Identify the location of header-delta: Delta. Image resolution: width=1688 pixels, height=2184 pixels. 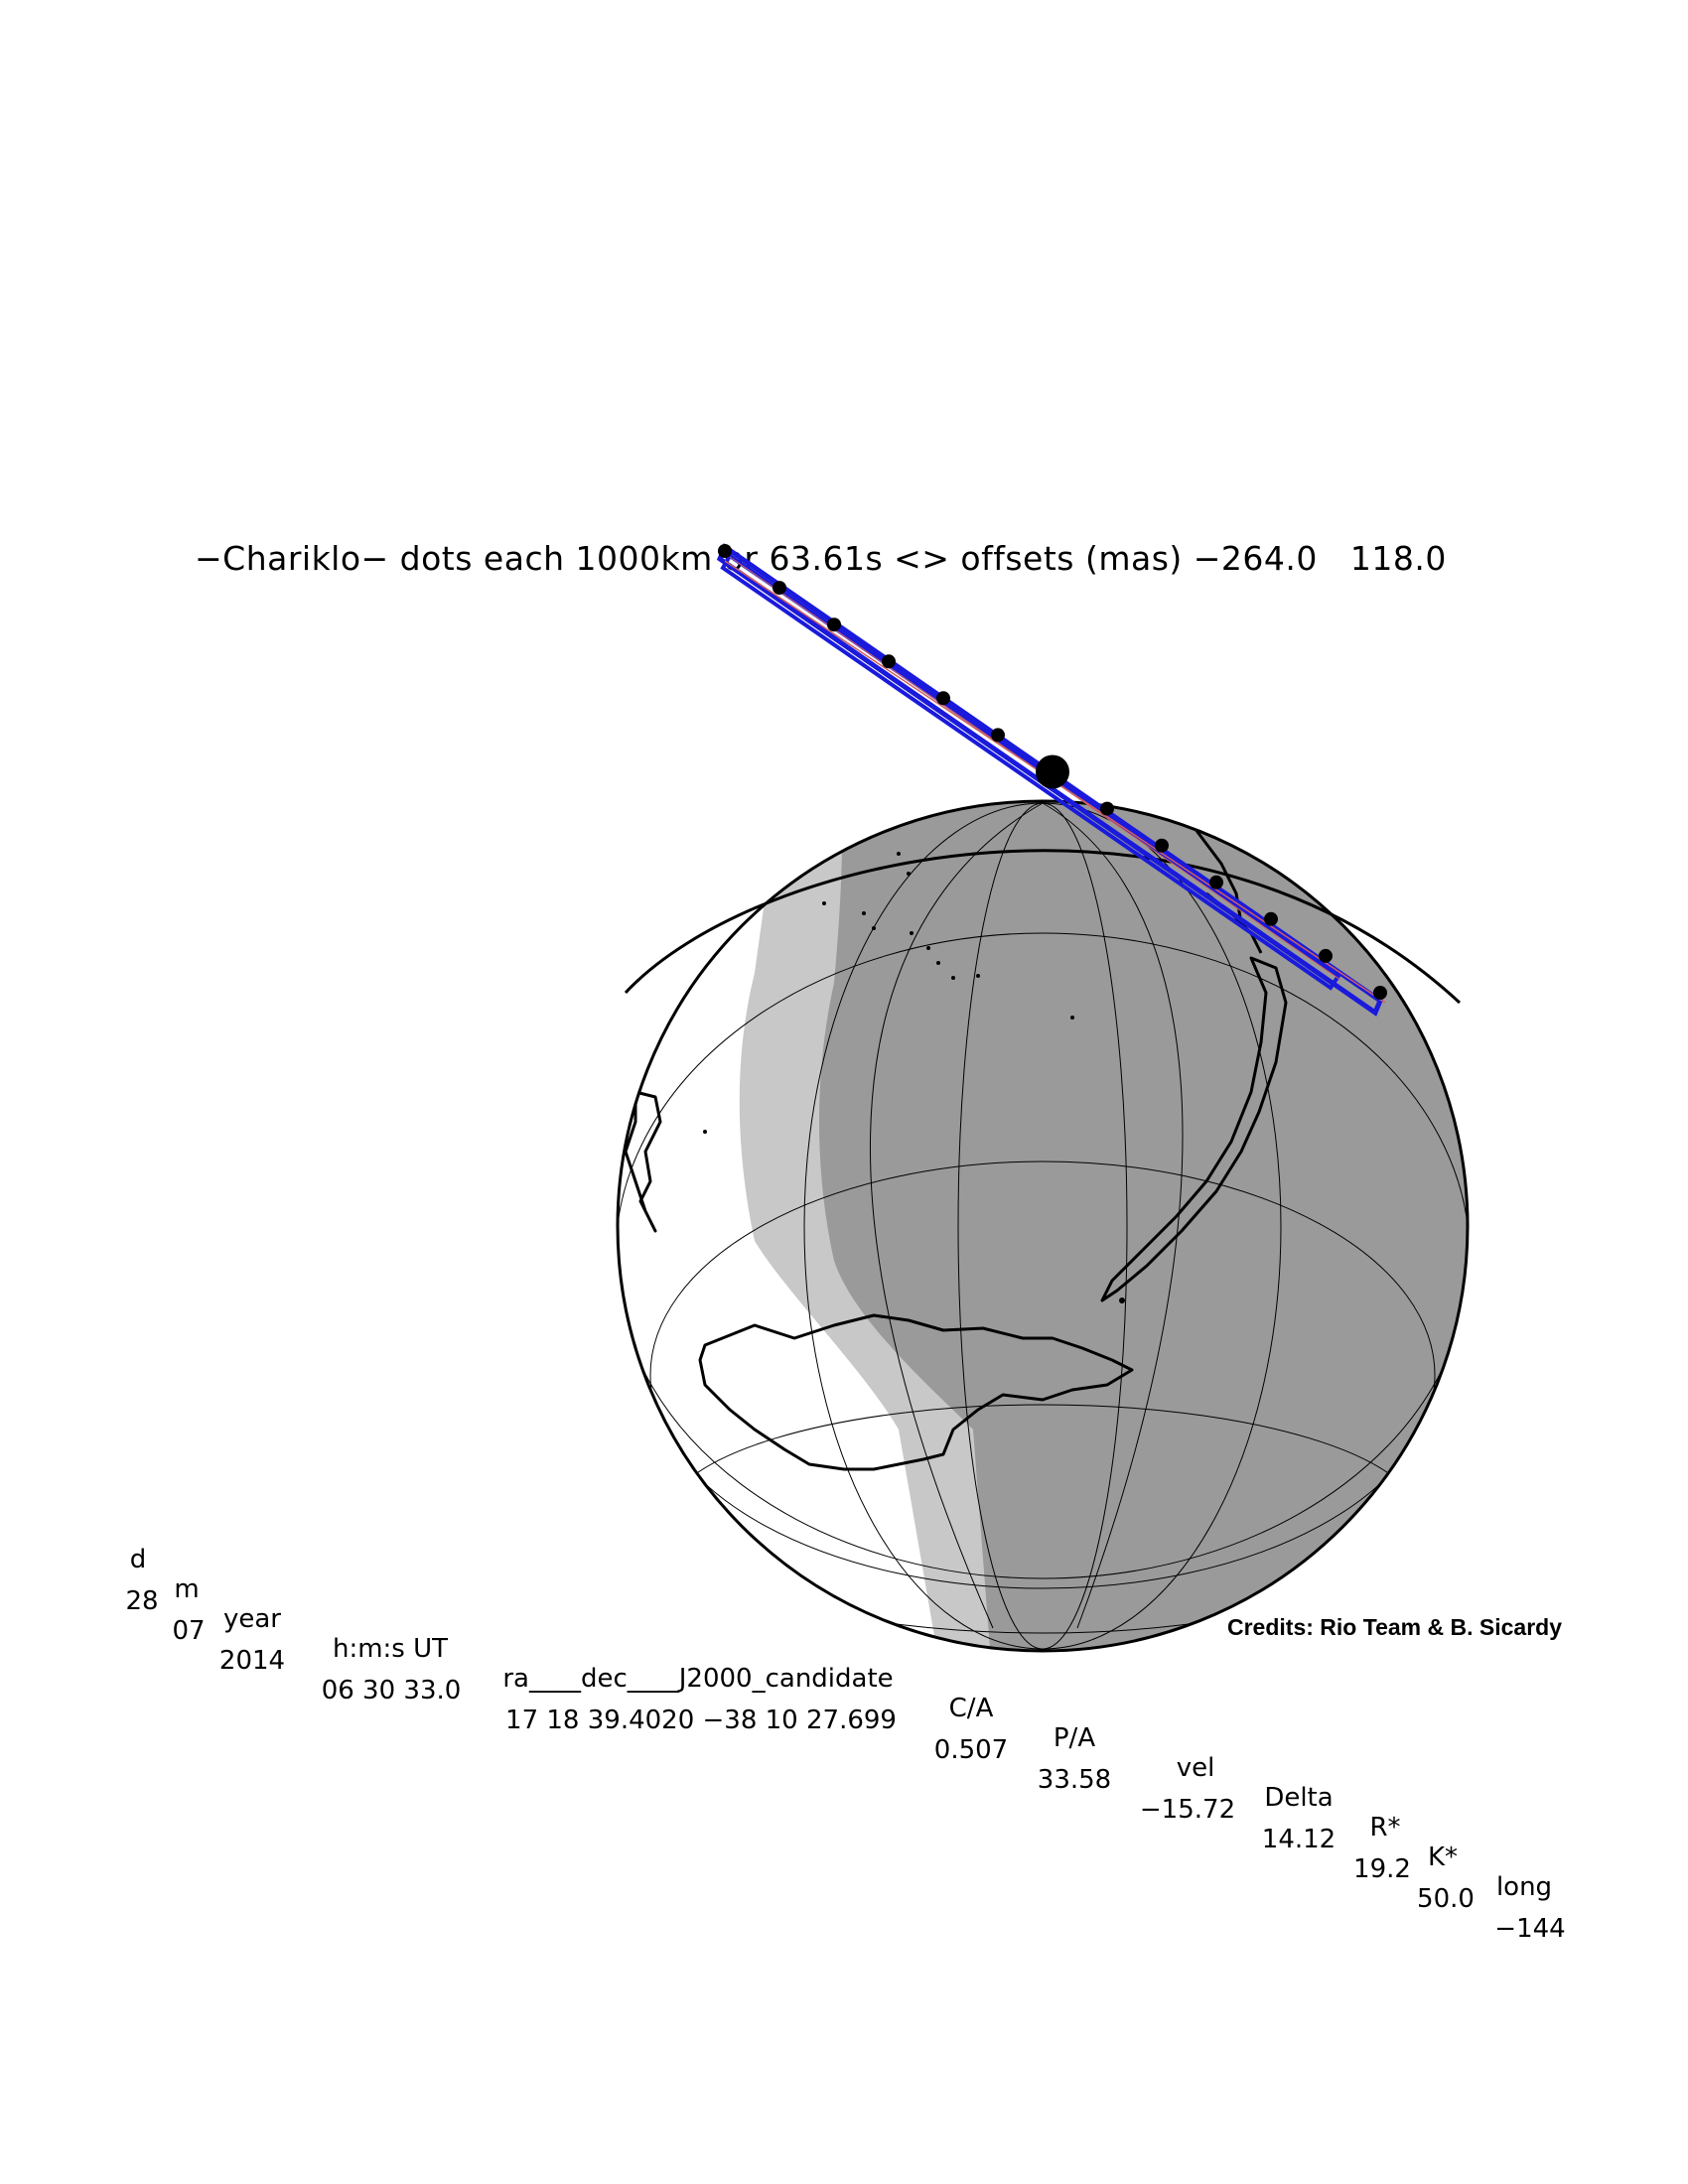
(1299, 1798).